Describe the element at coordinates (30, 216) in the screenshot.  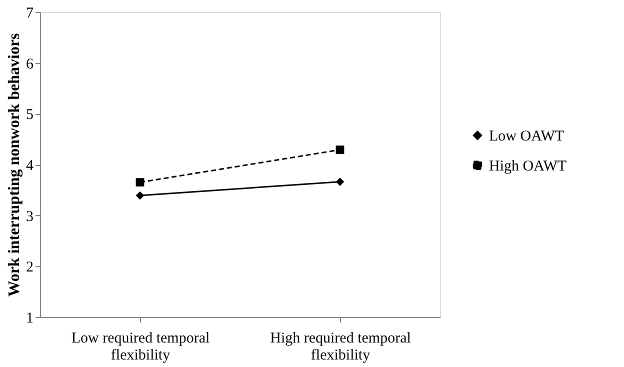
I see `y-tick-label: 3` at that location.